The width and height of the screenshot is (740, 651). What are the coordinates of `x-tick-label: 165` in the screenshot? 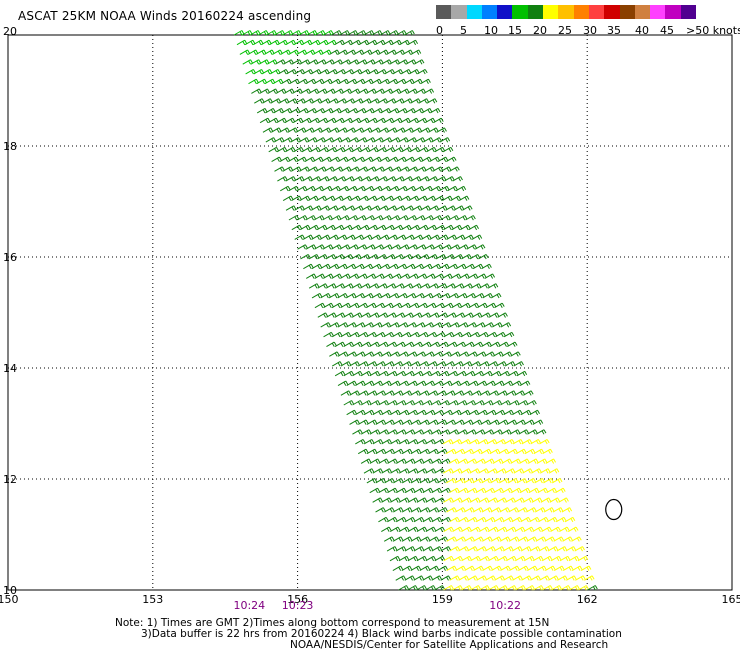 It's located at (731, 599).